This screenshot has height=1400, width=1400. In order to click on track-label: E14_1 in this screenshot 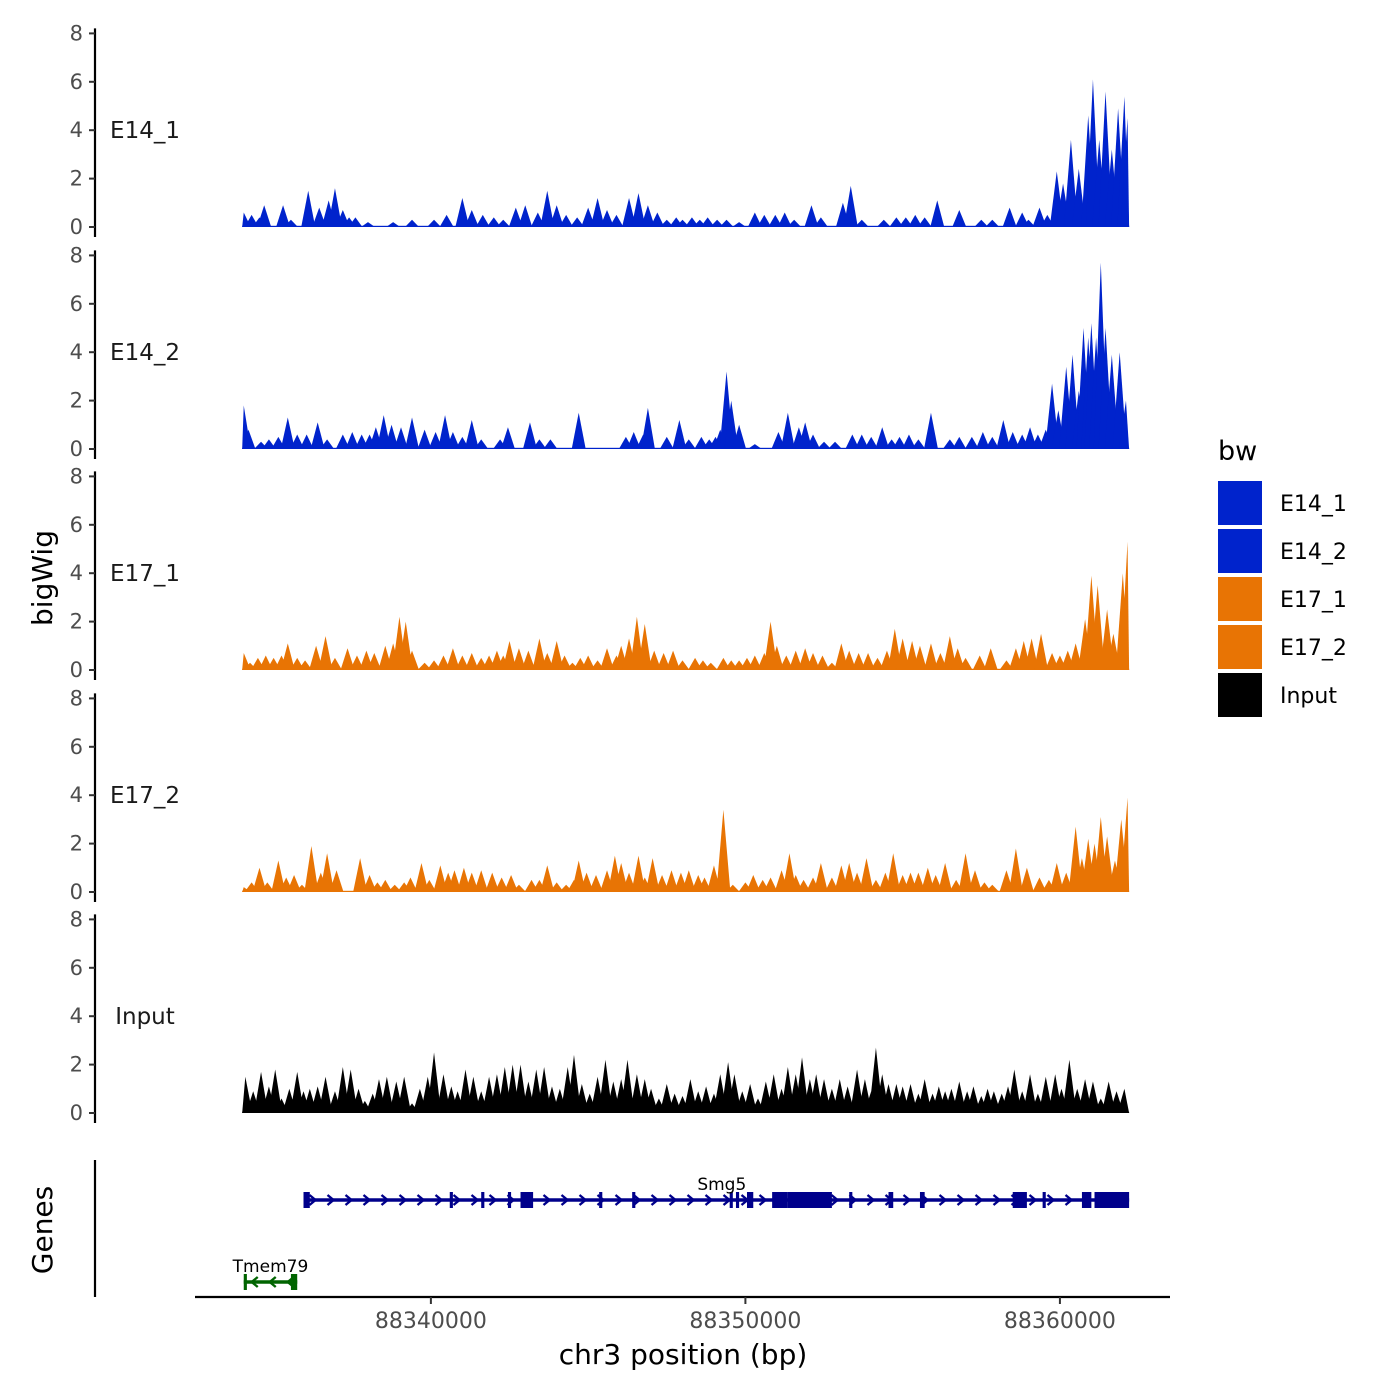, I will do `click(145, 131)`.